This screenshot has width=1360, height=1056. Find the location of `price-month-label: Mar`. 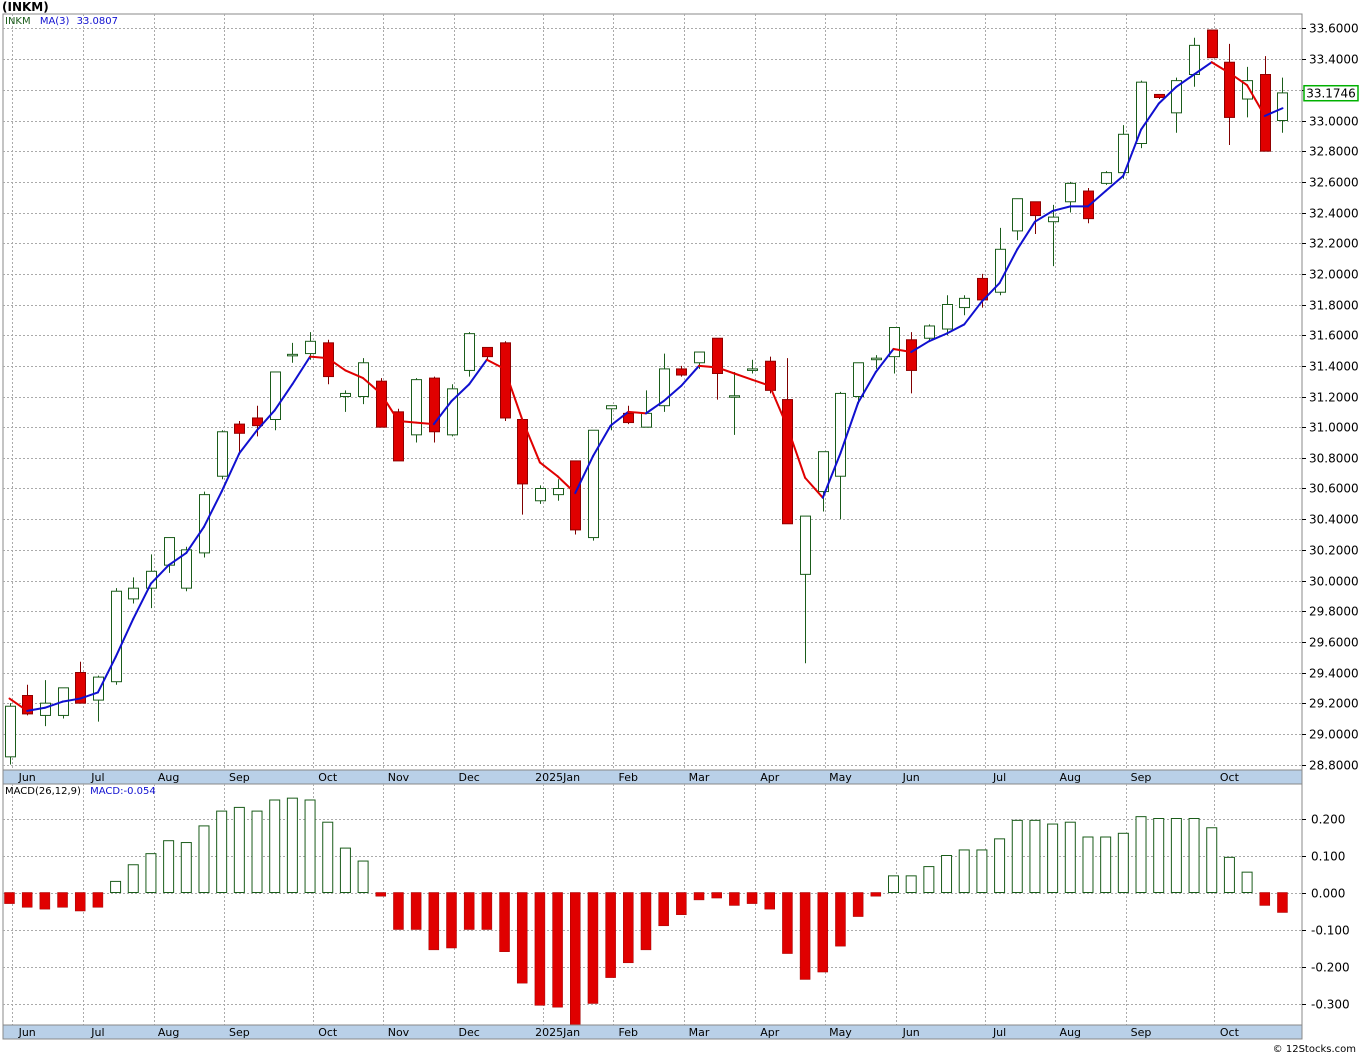

price-month-label: Mar is located at coordinates (699, 777).